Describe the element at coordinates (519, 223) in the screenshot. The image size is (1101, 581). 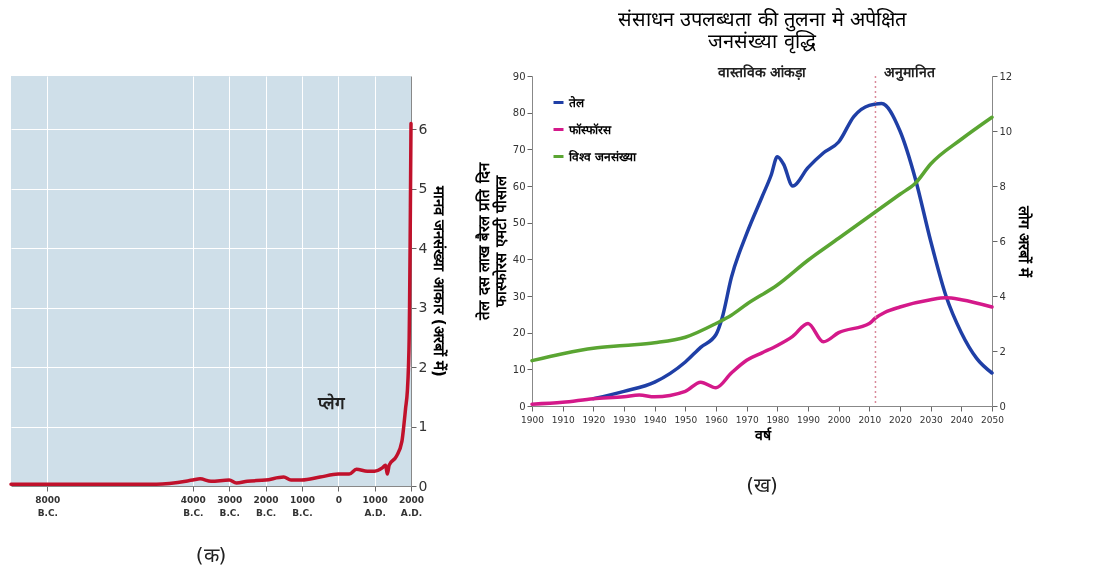
I see `y-tick-label: 50` at that location.